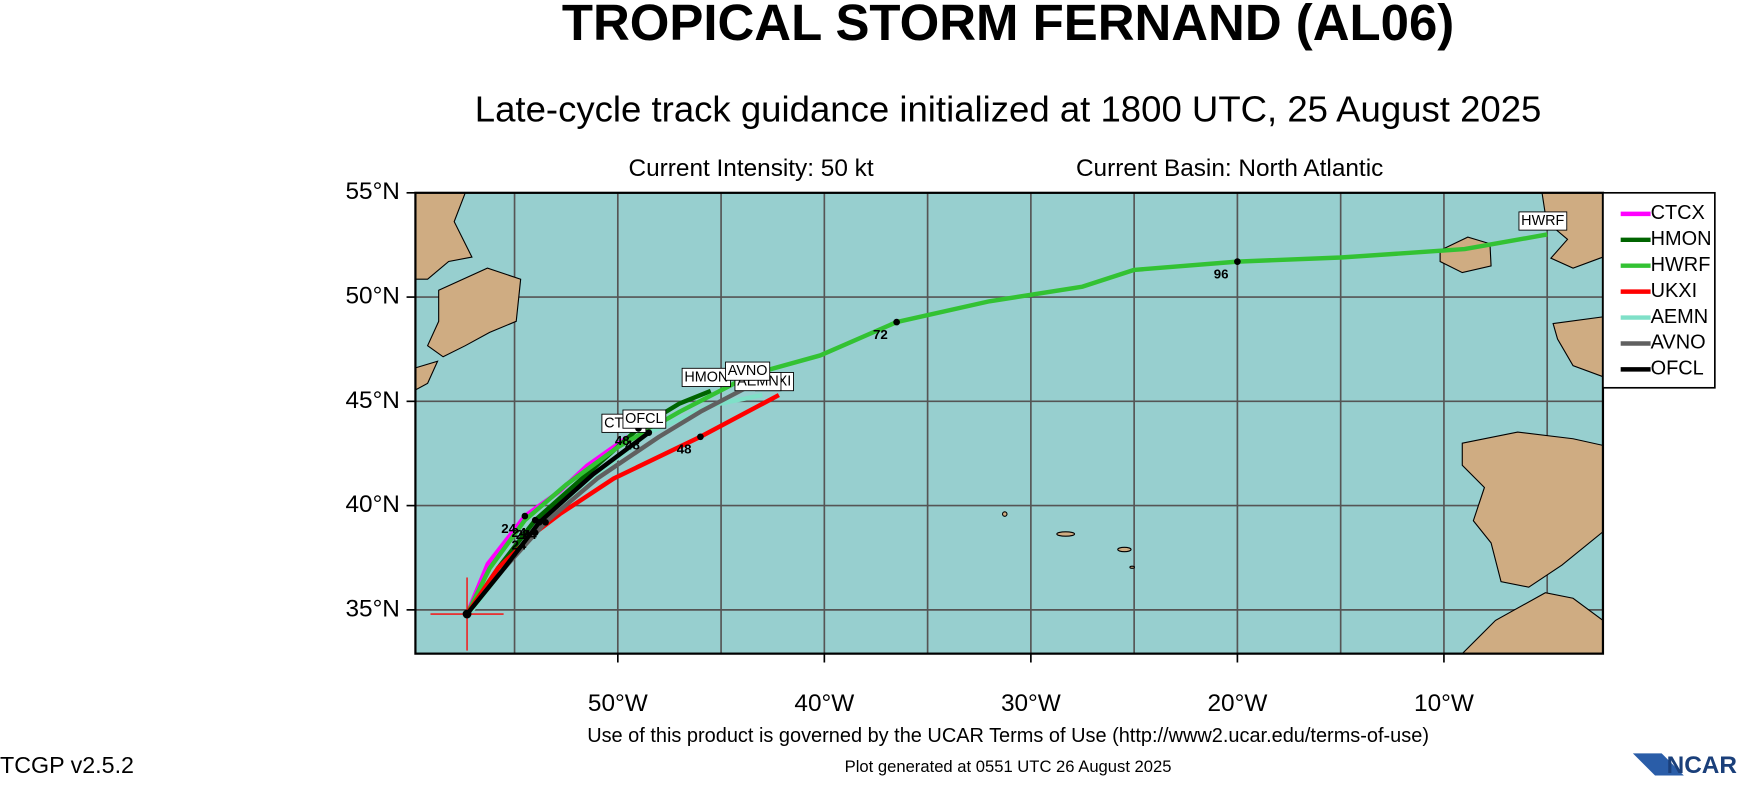 This screenshot has width=1737, height=785. Describe the element at coordinates (372, 400) in the screenshot. I see `y-tick-label: 45°N` at that location.